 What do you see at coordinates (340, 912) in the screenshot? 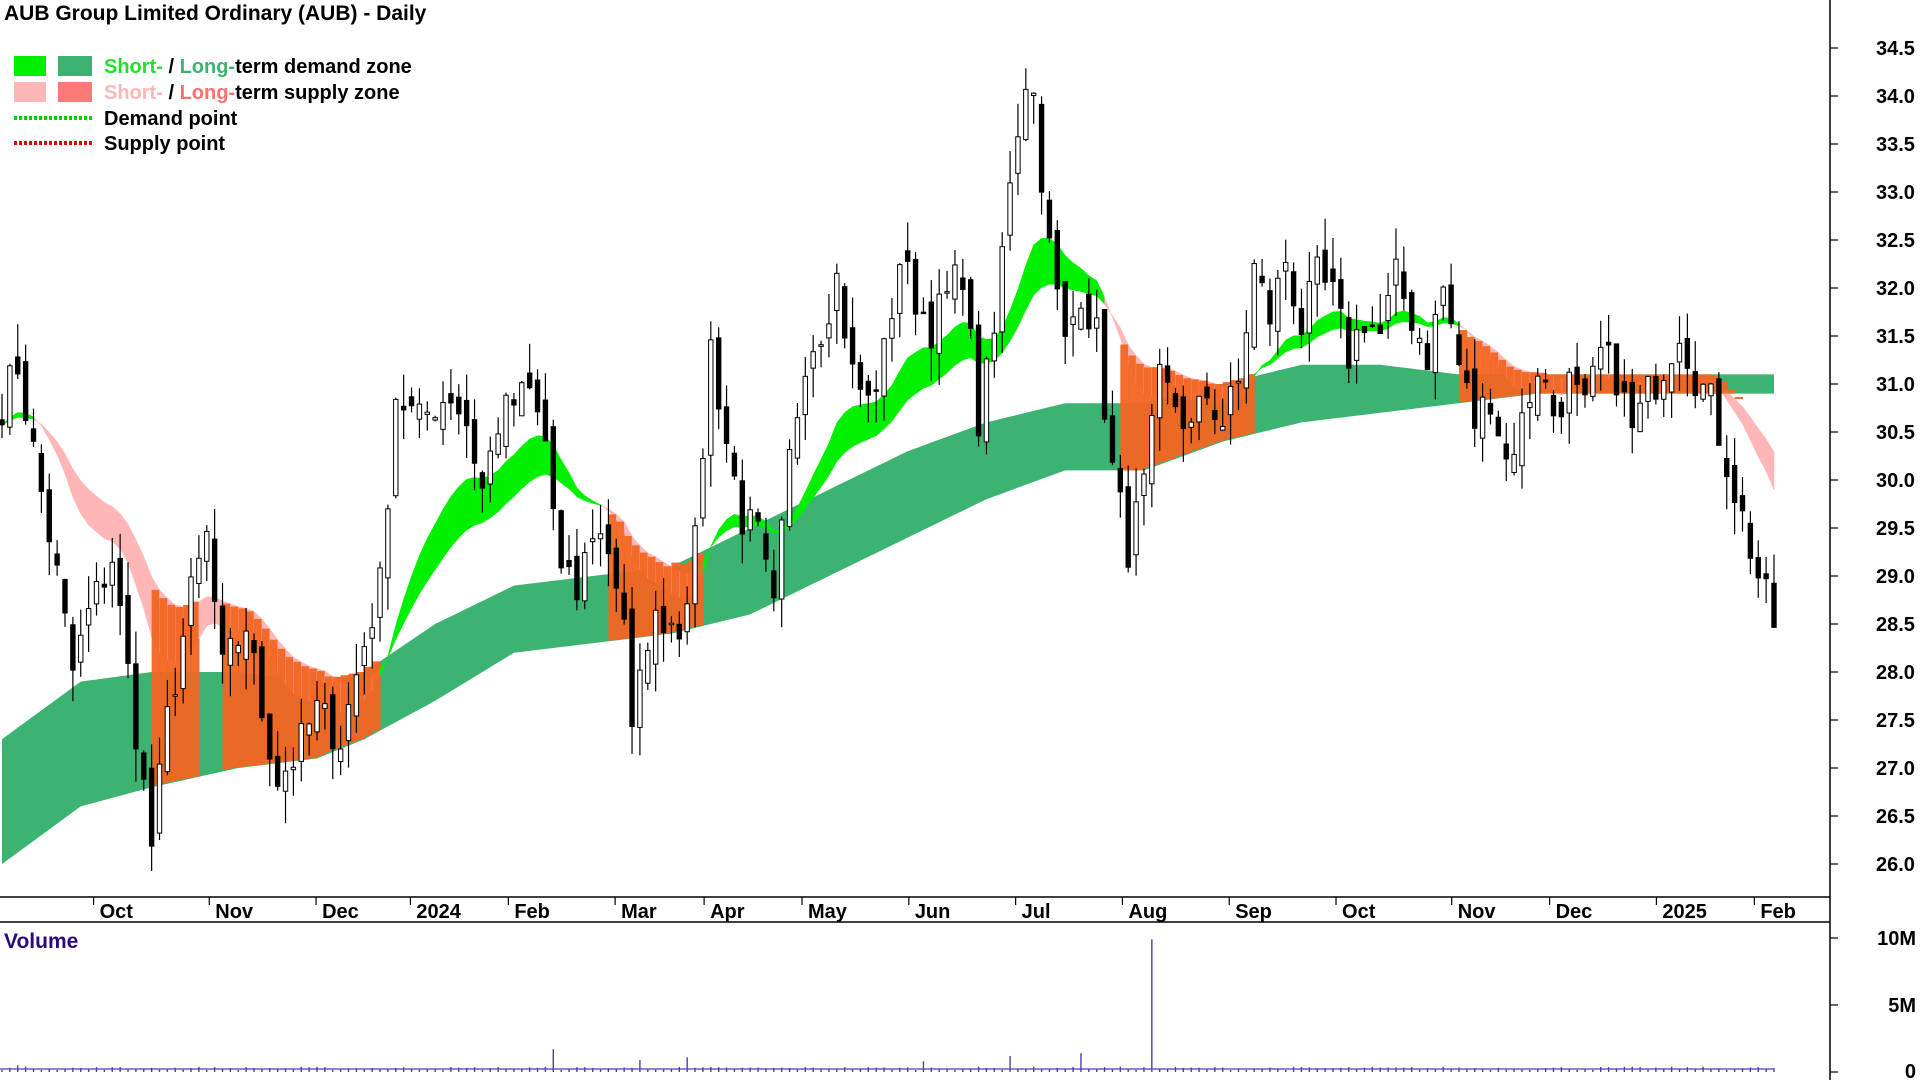
I see `time-tick-label: Dec` at bounding box center [340, 912].